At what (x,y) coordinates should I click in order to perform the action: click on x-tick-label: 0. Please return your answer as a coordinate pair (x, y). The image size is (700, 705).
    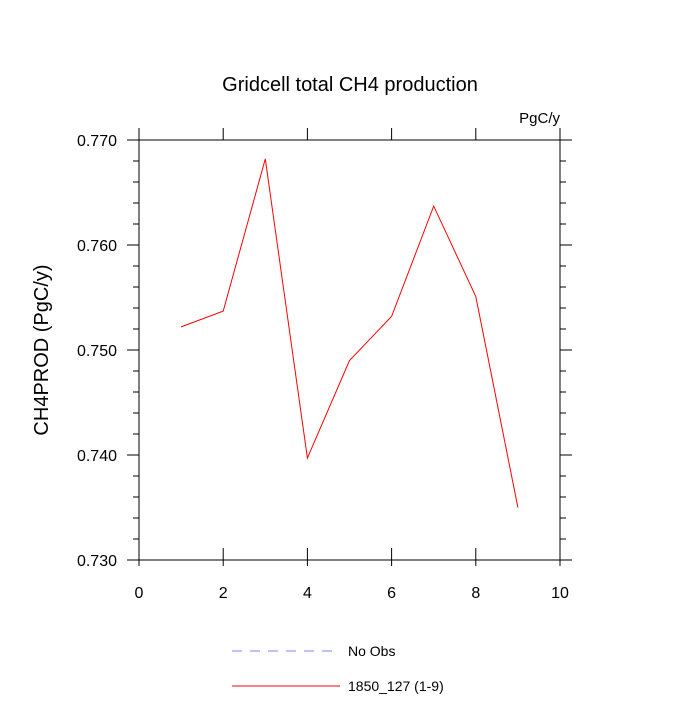
    Looking at the image, I should click on (139, 593).